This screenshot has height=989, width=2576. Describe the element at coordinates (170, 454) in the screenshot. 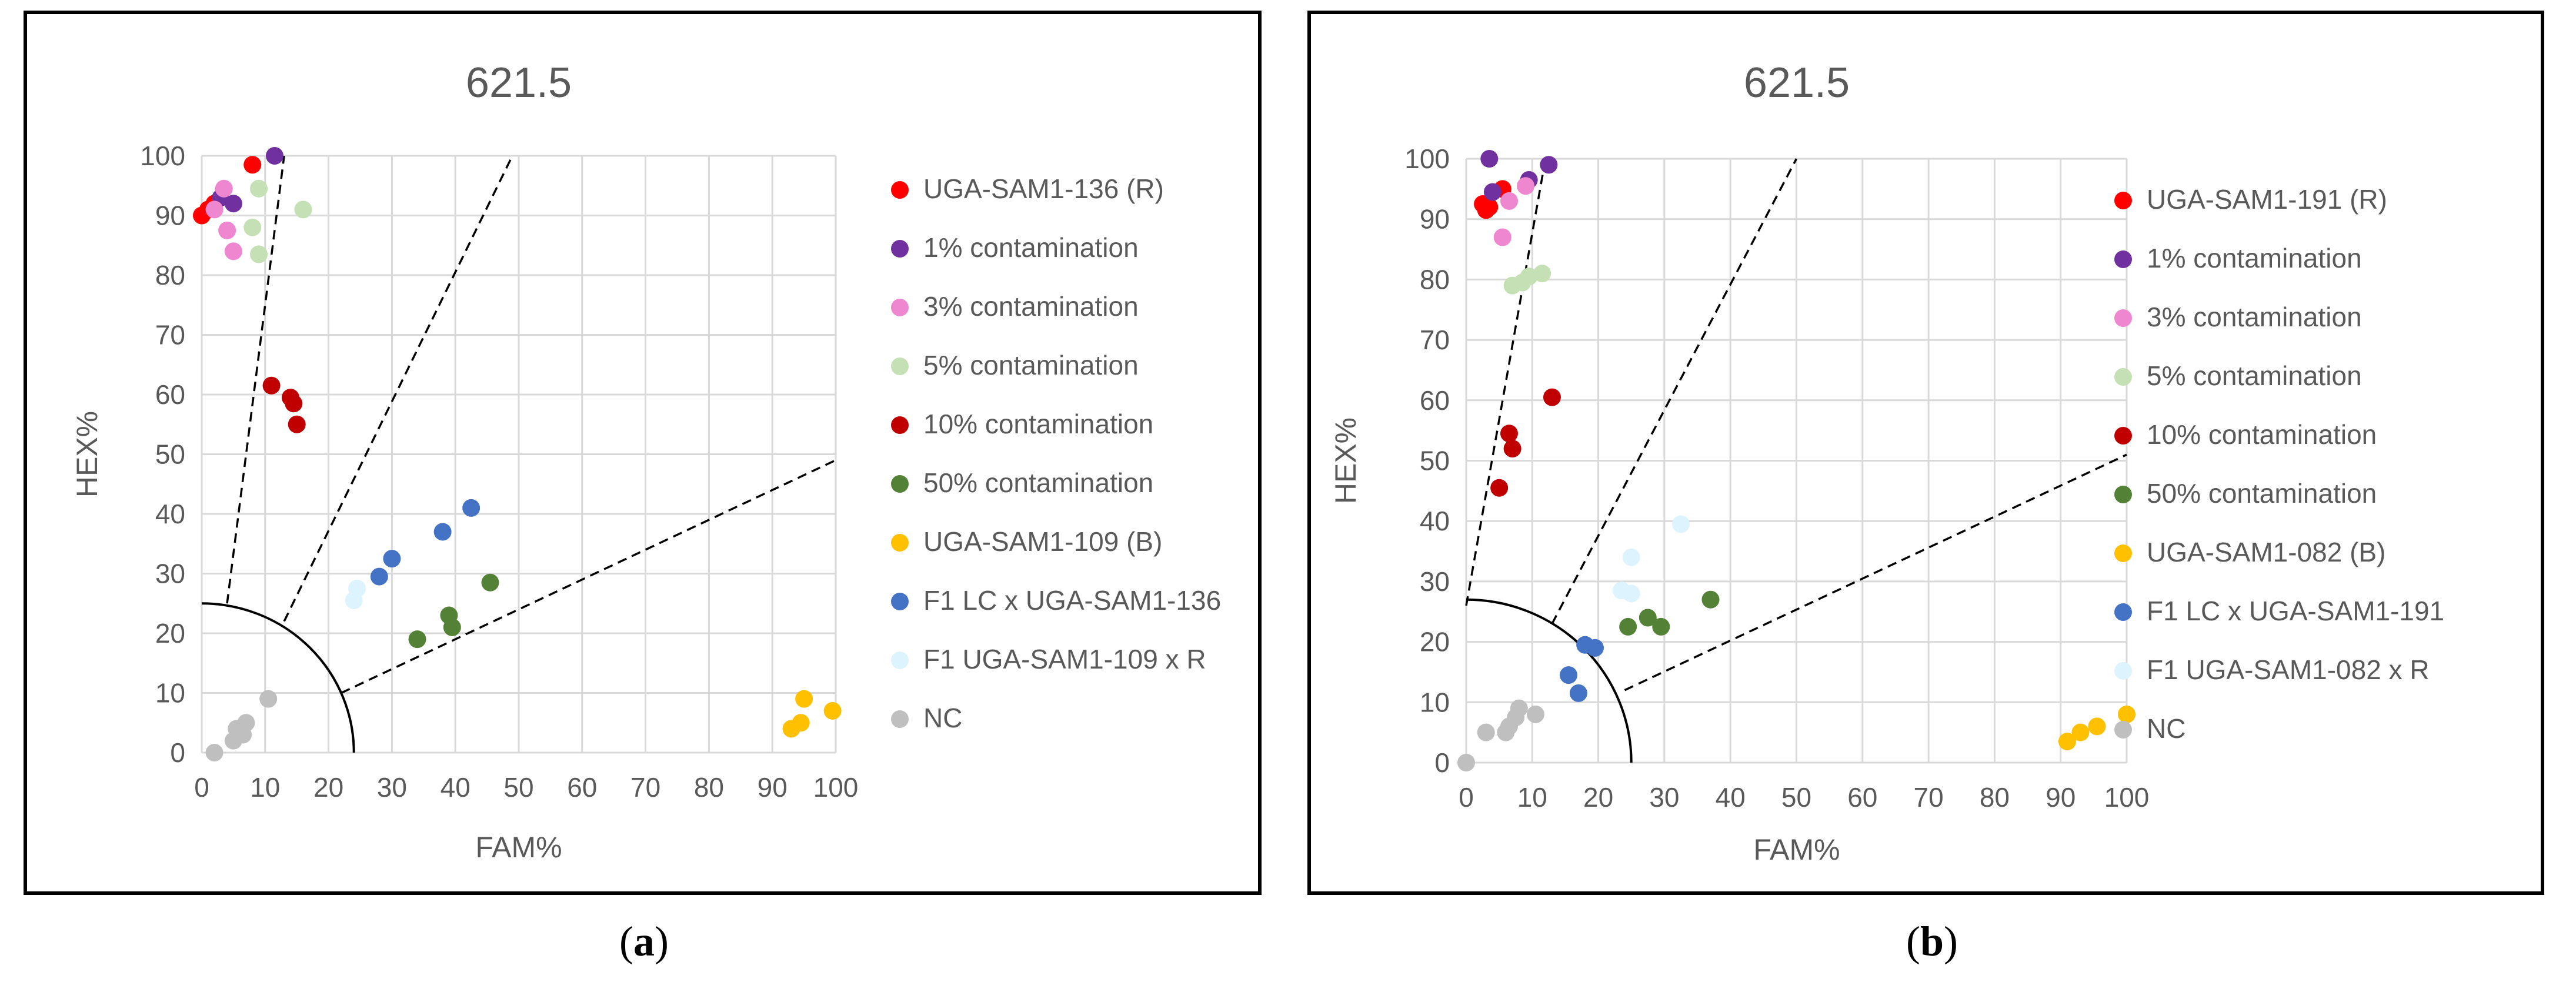

I see `y-tick-label: 50` at that location.